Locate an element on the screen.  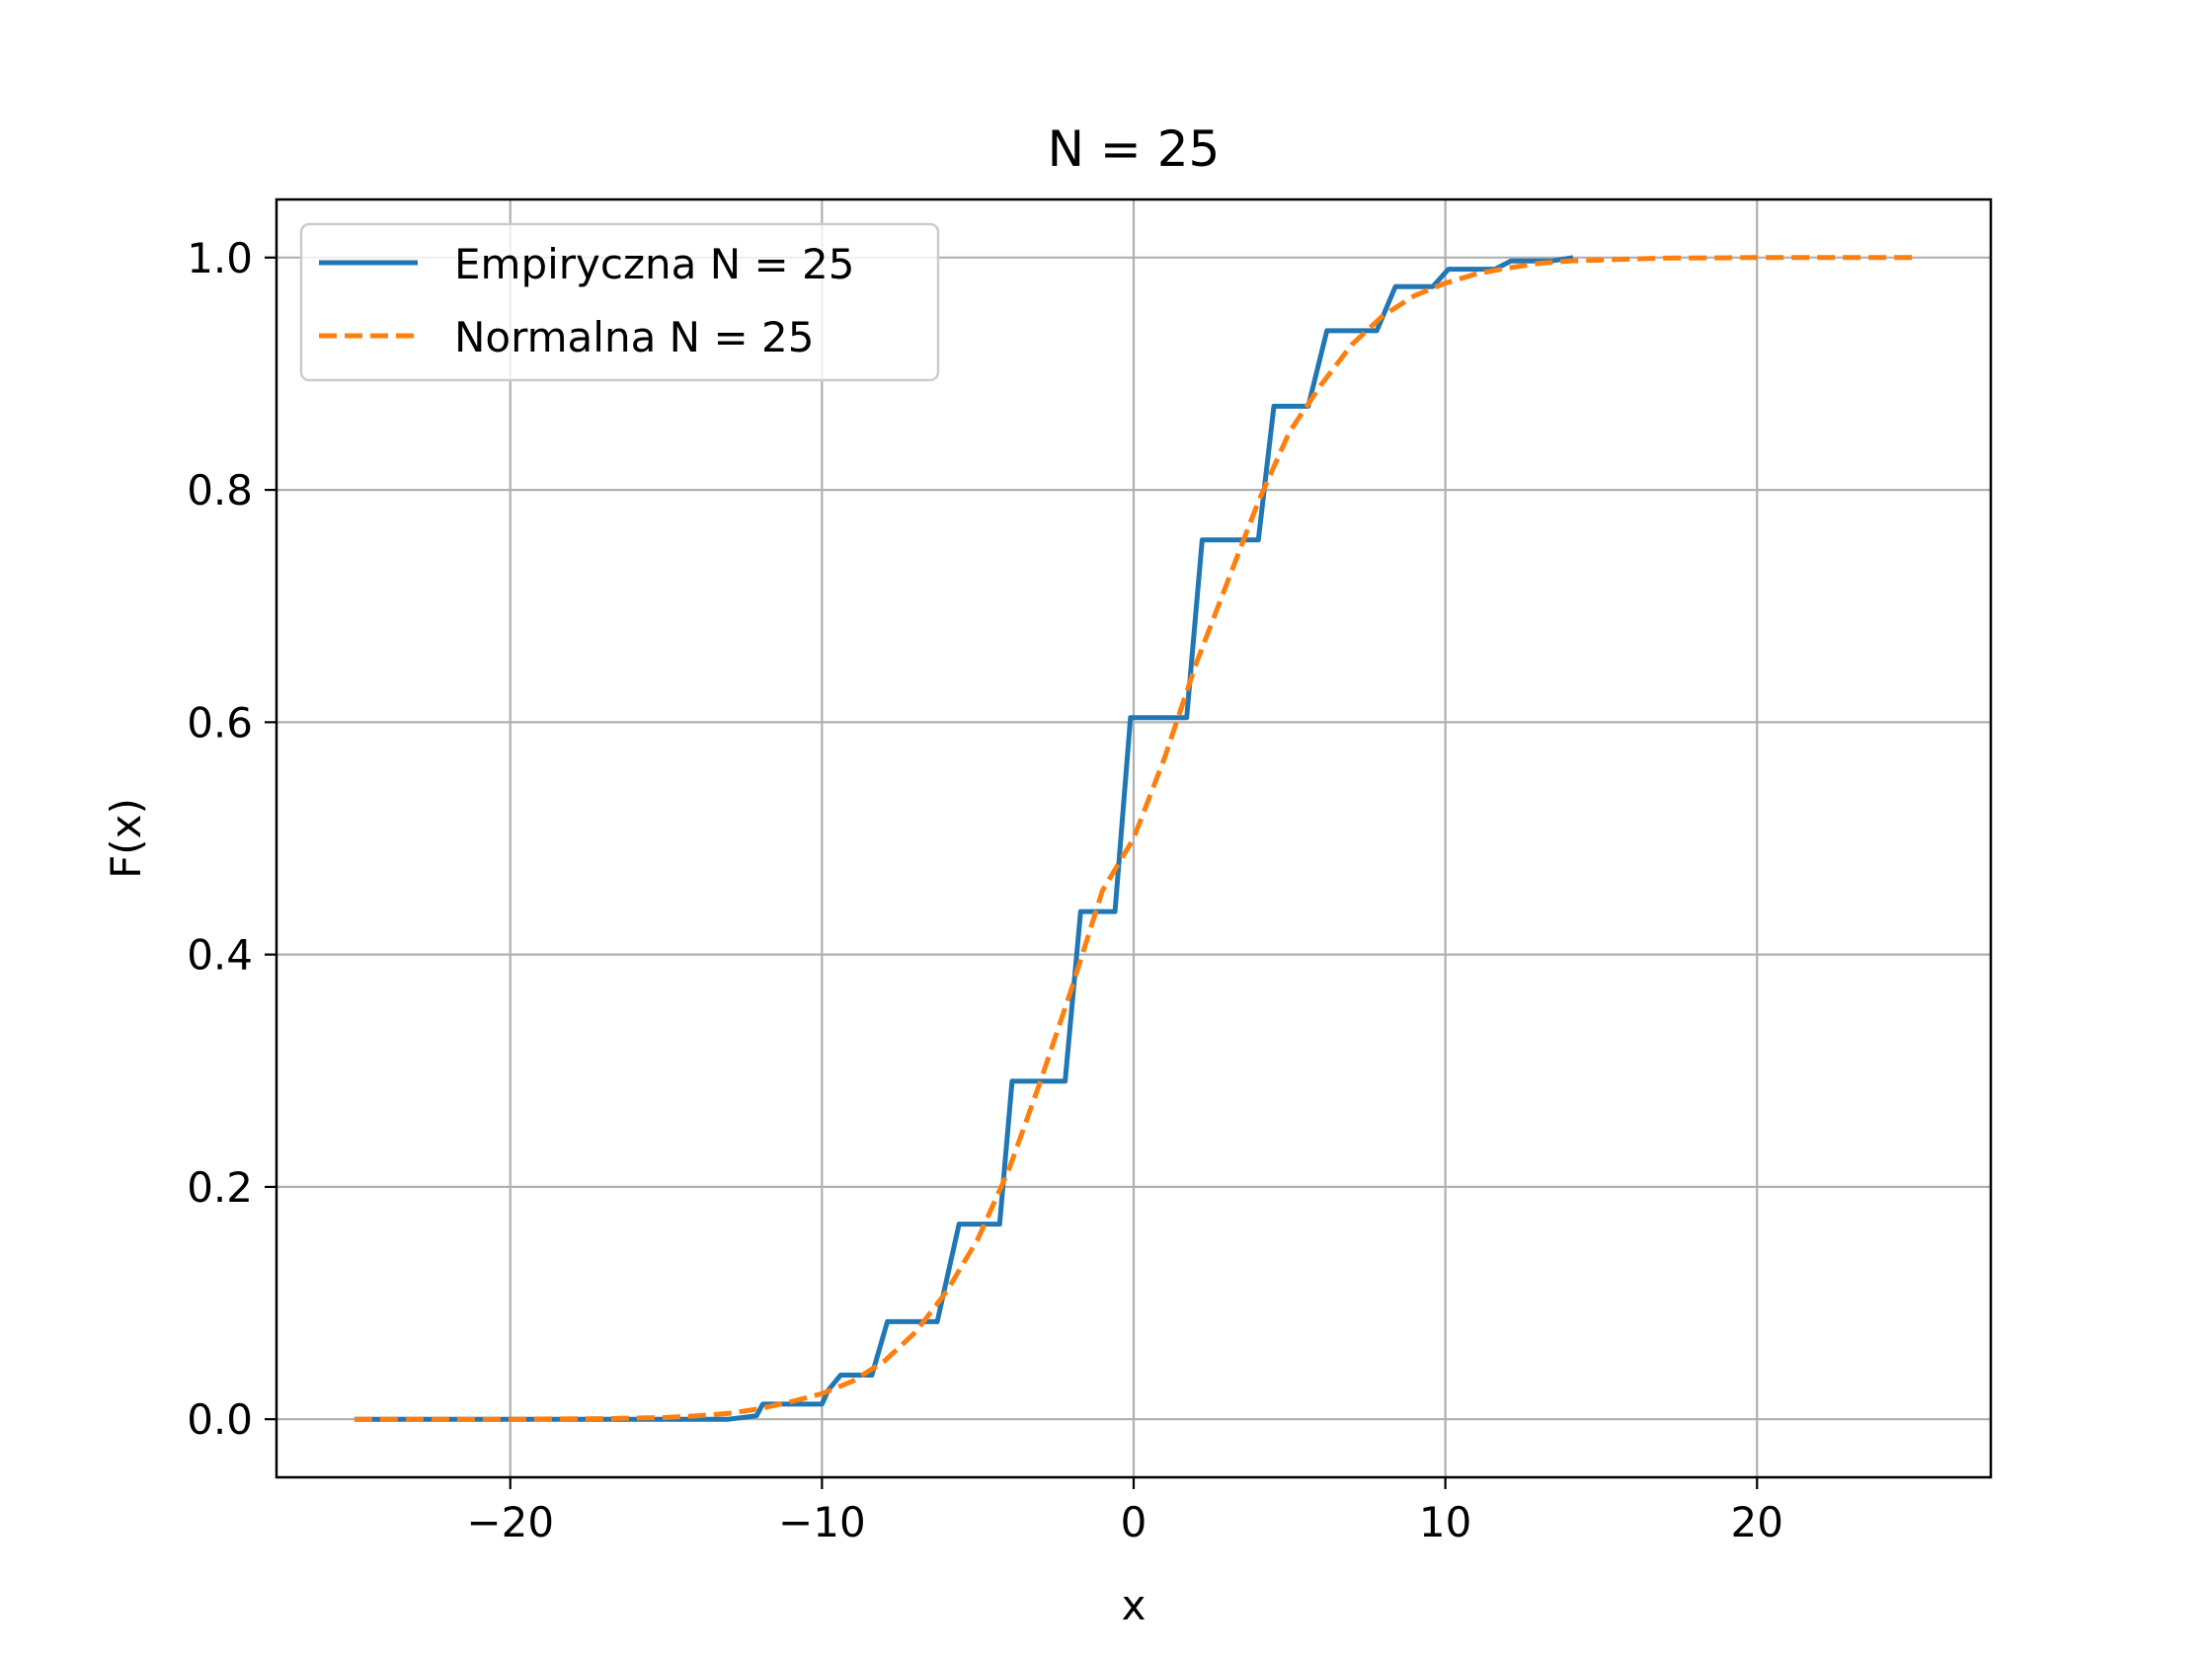
y-tick-label: 0.0 is located at coordinates (220, 1420).